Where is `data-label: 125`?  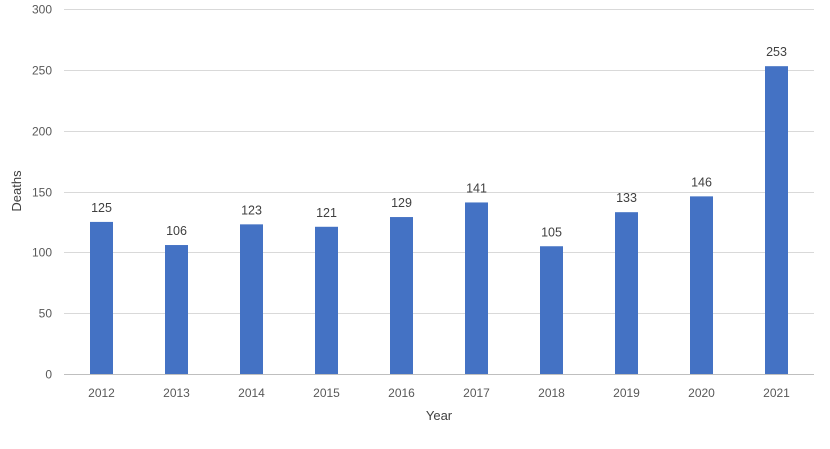
data-label: 125 is located at coordinates (101, 208).